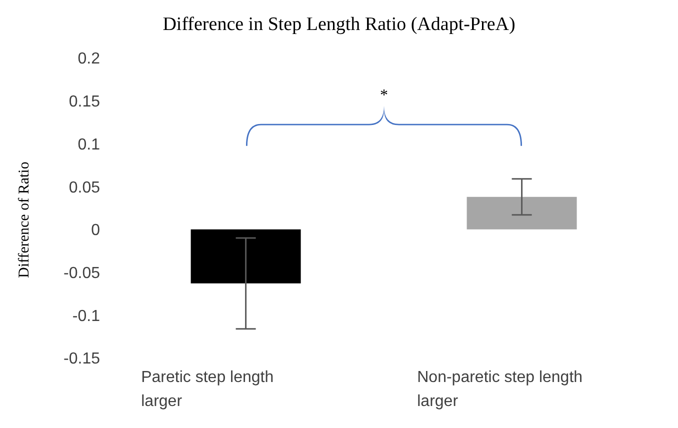 This screenshot has width=678, height=428. Describe the element at coordinates (86, 316) in the screenshot. I see `y-tick-label: -0.1` at that location.